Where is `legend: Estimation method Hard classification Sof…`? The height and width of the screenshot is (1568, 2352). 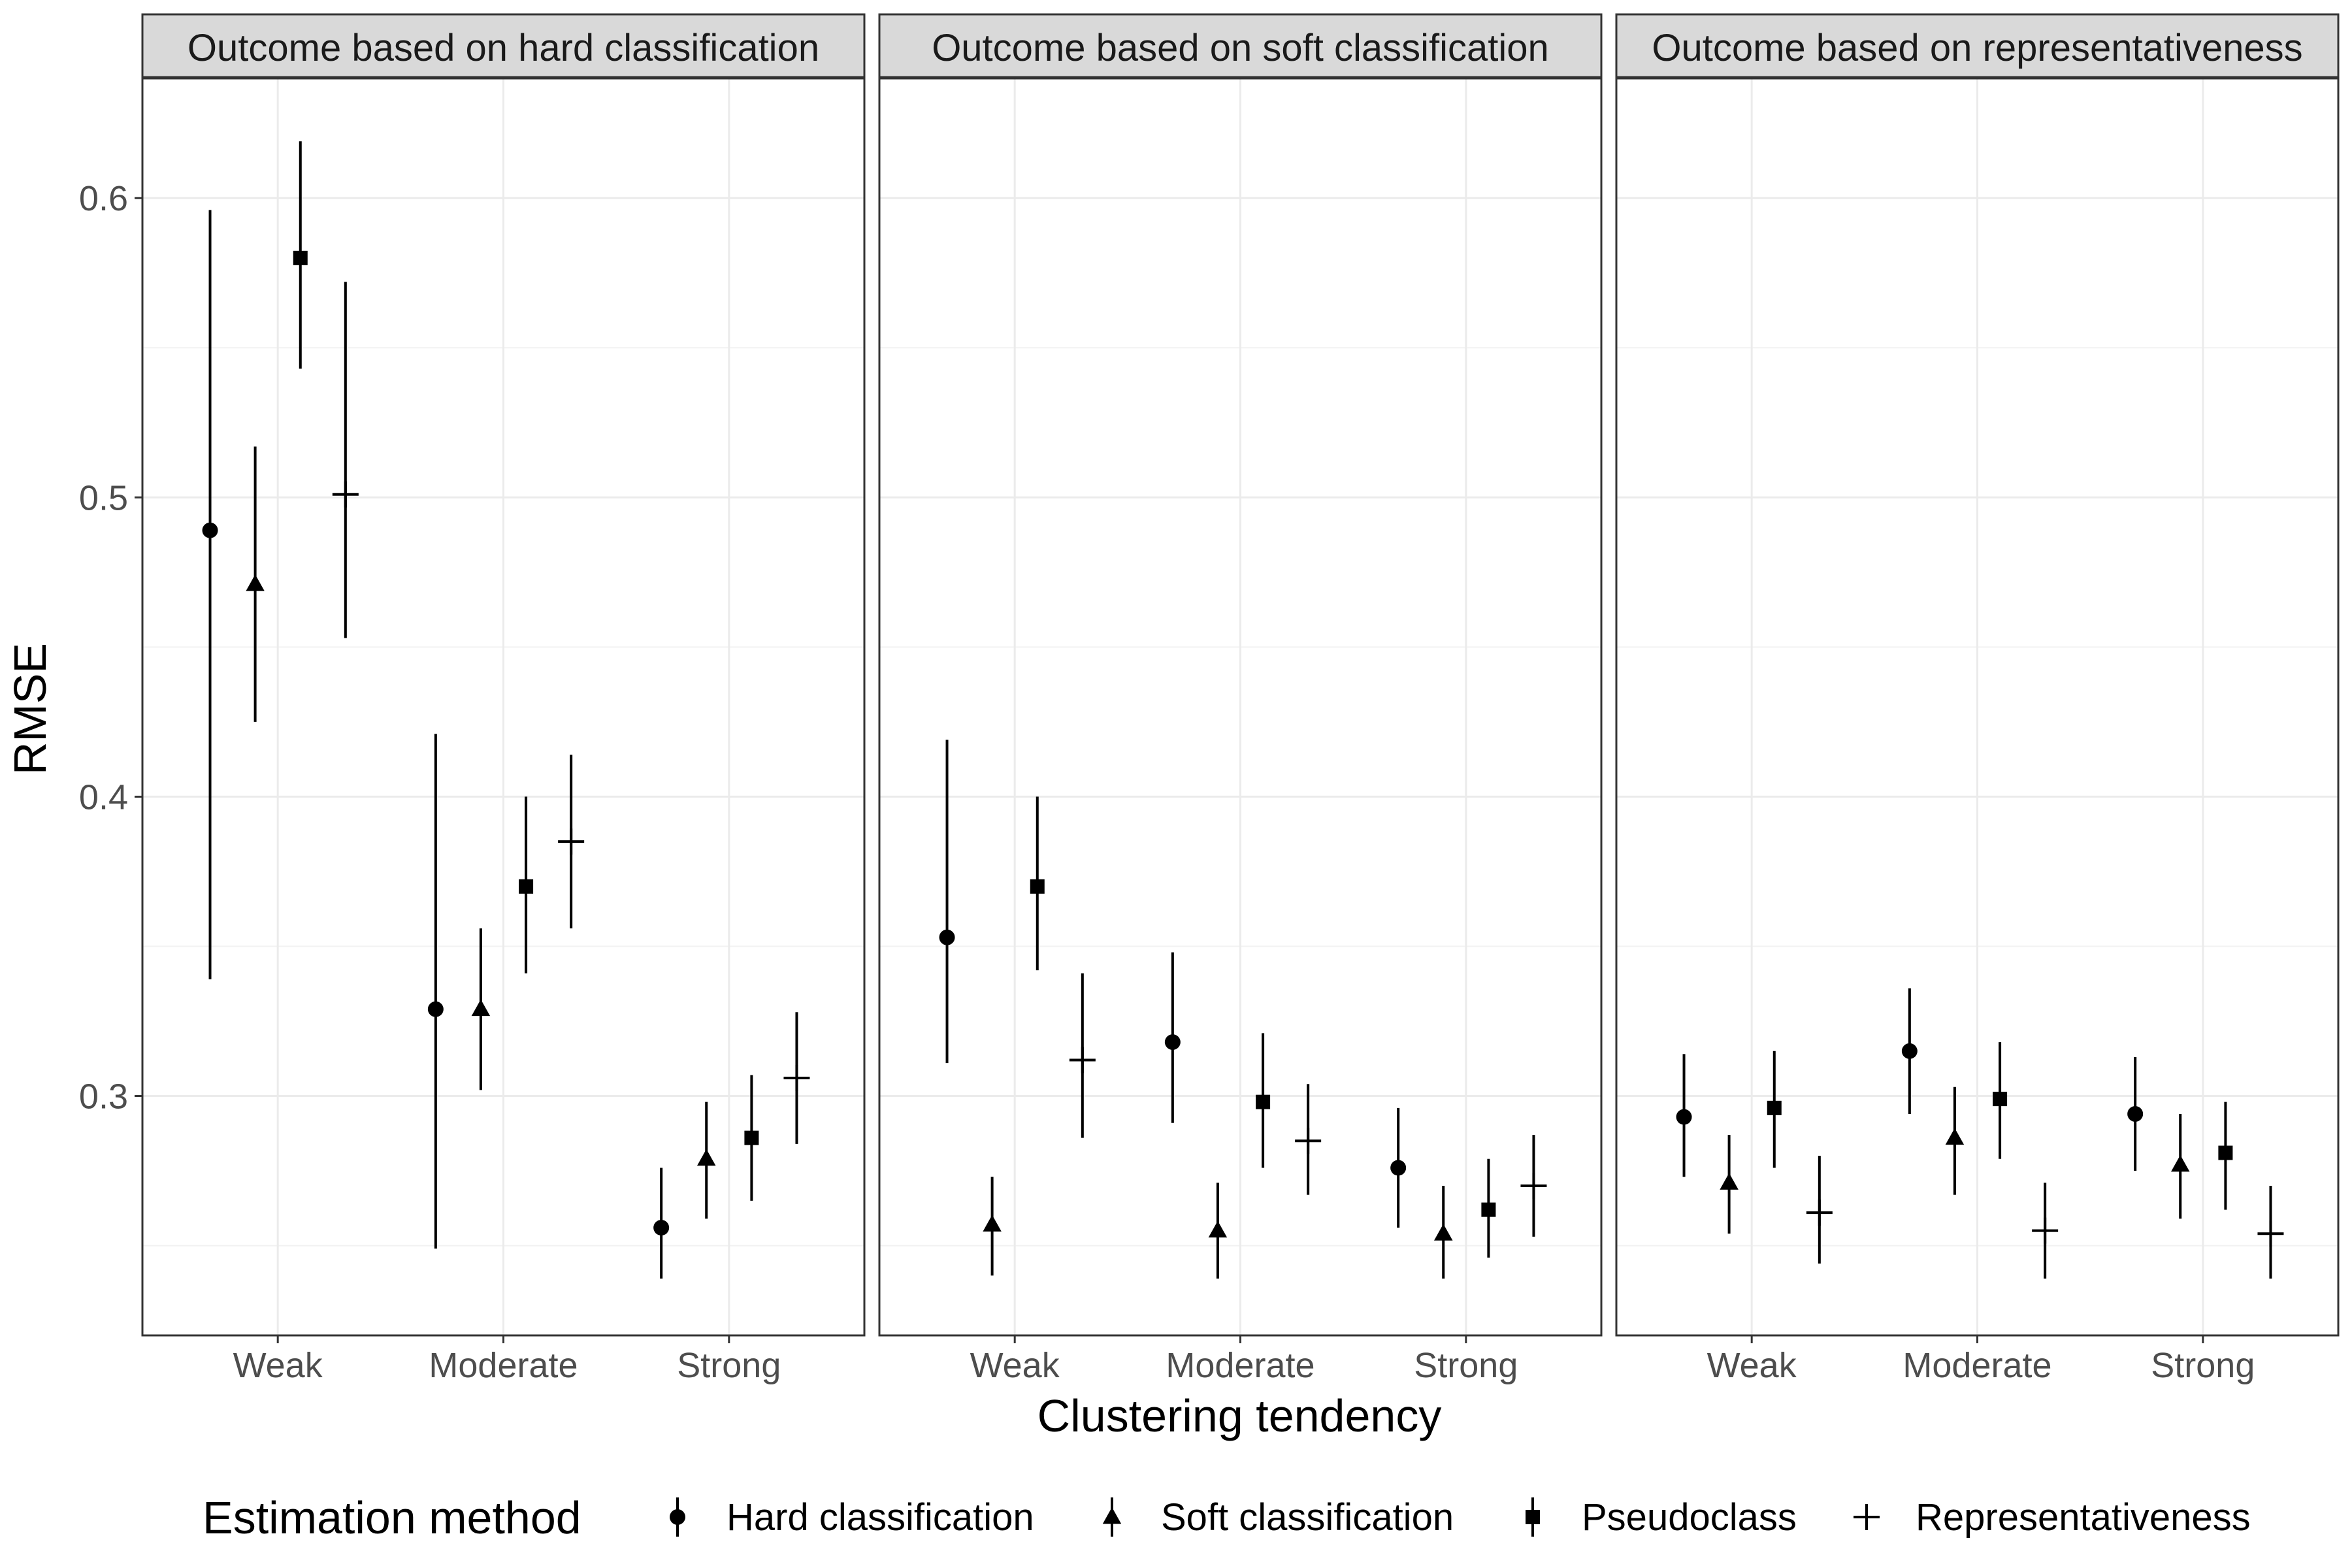
legend: Estimation method Hard classification Sof… is located at coordinates (1227, 1517).